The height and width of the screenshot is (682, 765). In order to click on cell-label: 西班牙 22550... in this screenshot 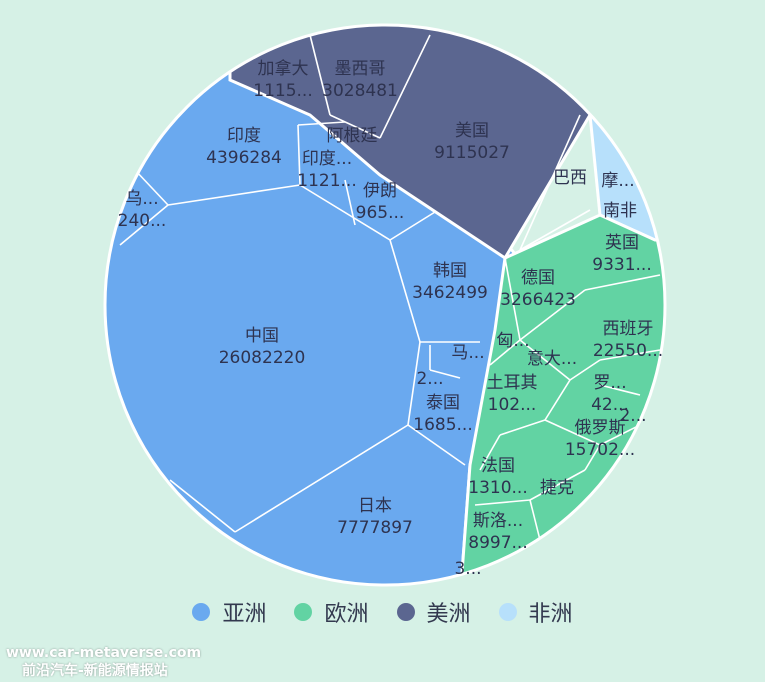, I will do `click(628, 340)`.